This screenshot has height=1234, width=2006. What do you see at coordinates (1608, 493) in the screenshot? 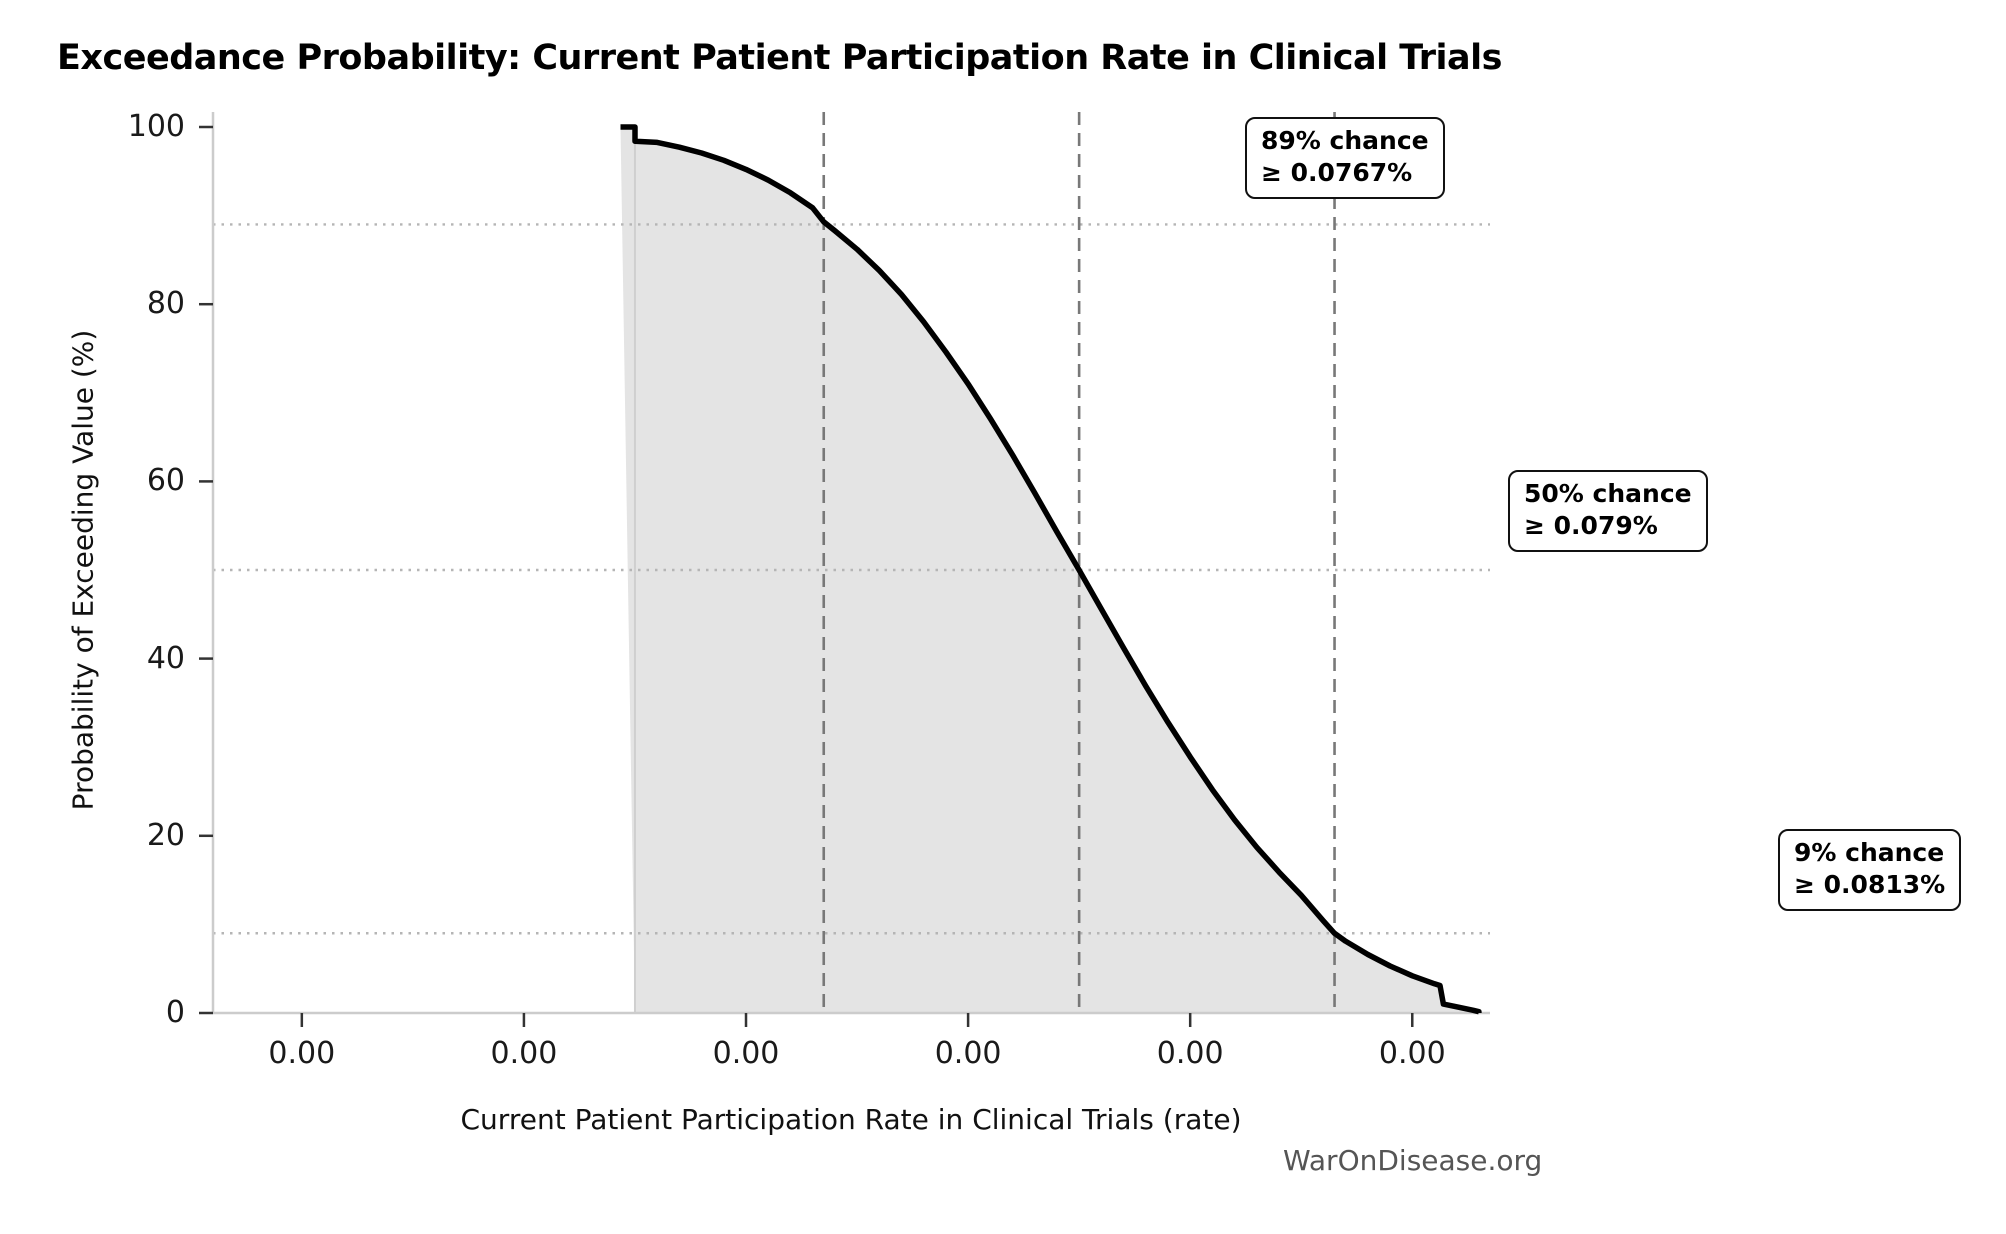
I see `annotation-50pct-line1: 50% chance` at bounding box center [1608, 493].